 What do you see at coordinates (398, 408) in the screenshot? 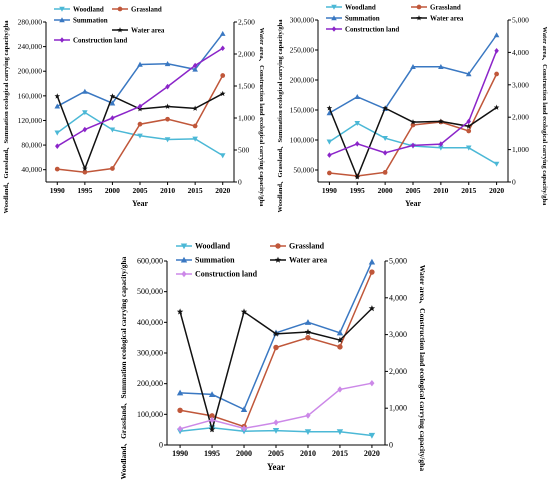
I see `y-tick-label-right: 1,000` at bounding box center [398, 408].